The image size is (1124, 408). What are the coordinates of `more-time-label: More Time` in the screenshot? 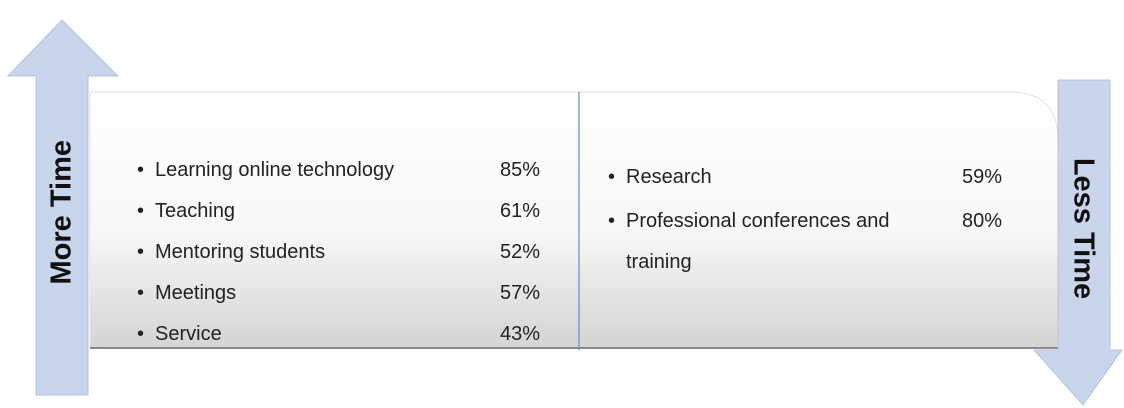 It's located at (61, 212).